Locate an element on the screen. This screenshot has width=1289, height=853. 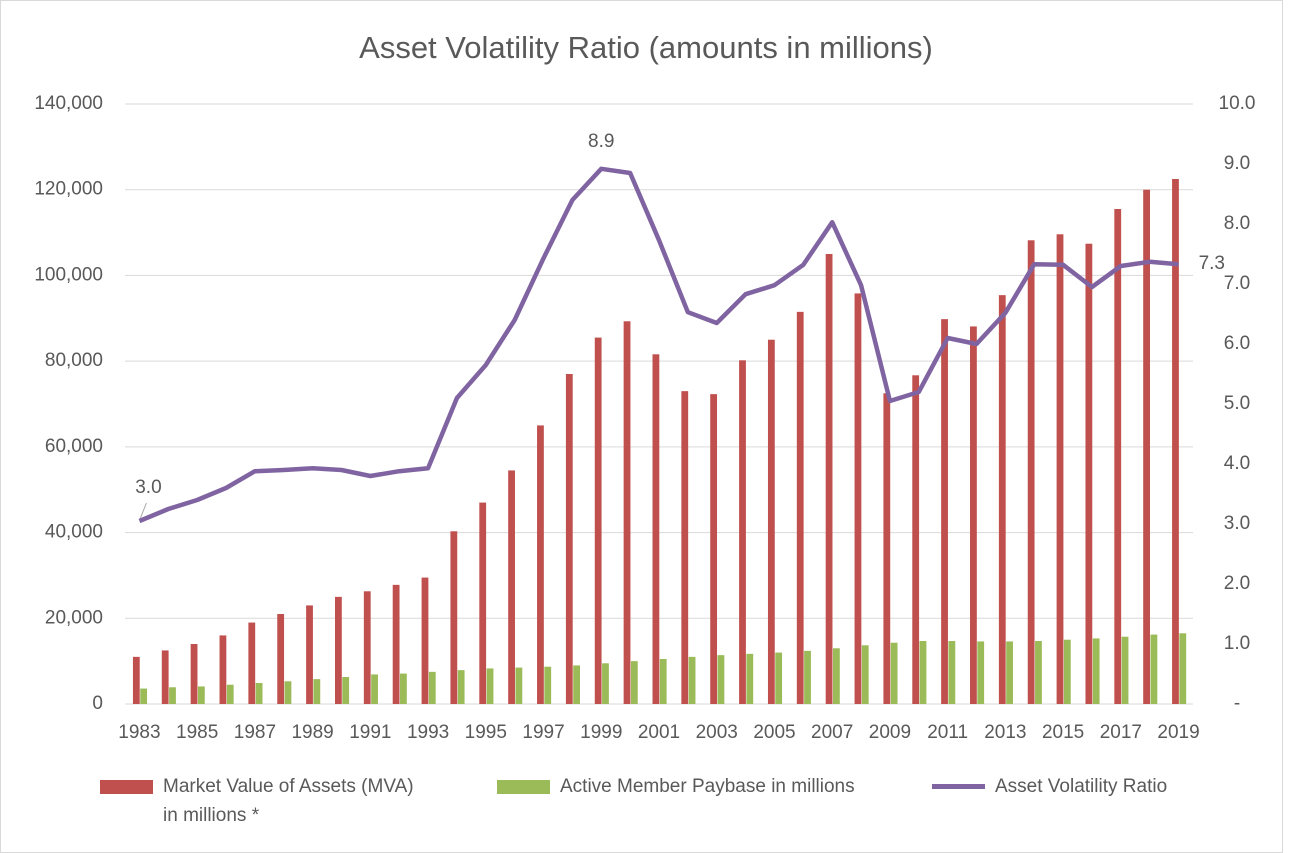
y-tick-label: 140,000 is located at coordinates (68, 103).